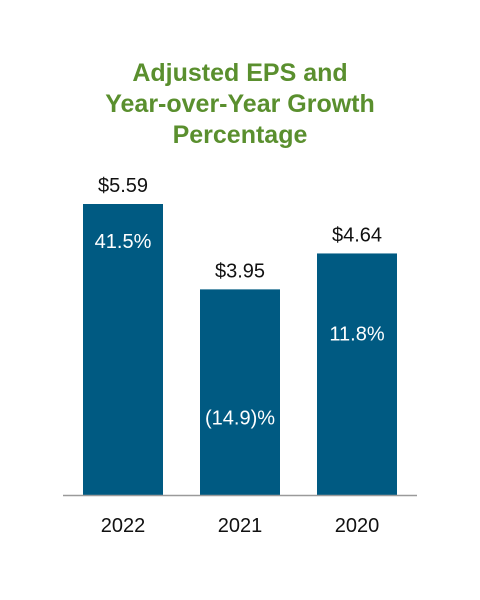 This screenshot has width=480, height=600. What do you see at coordinates (123, 186) in the screenshot?
I see `value-label-2022: $5.59` at bounding box center [123, 186].